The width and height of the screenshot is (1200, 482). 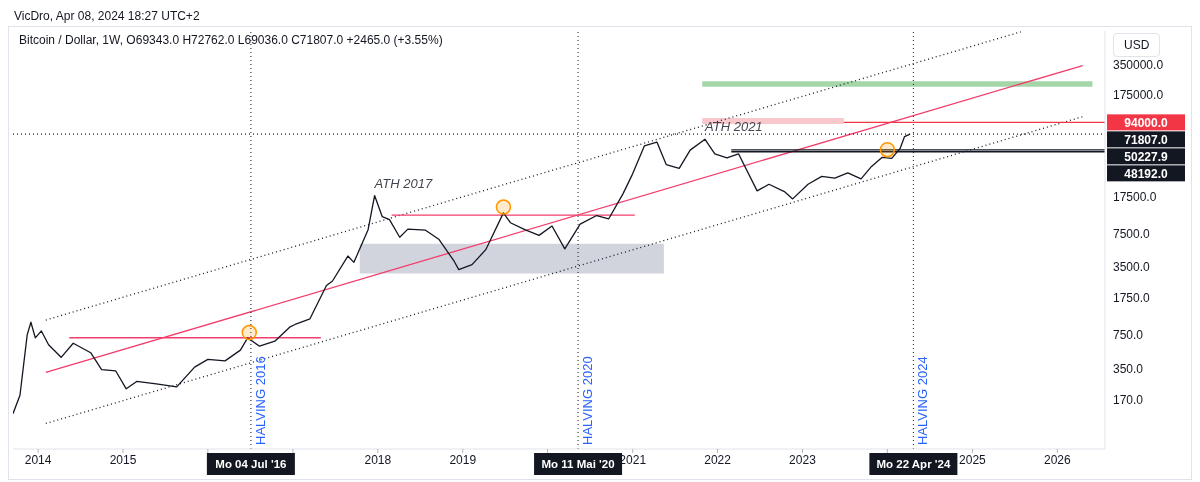 What do you see at coordinates (1128, 335) in the screenshot?
I see `y-tick-label: 750.0` at bounding box center [1128, 335].